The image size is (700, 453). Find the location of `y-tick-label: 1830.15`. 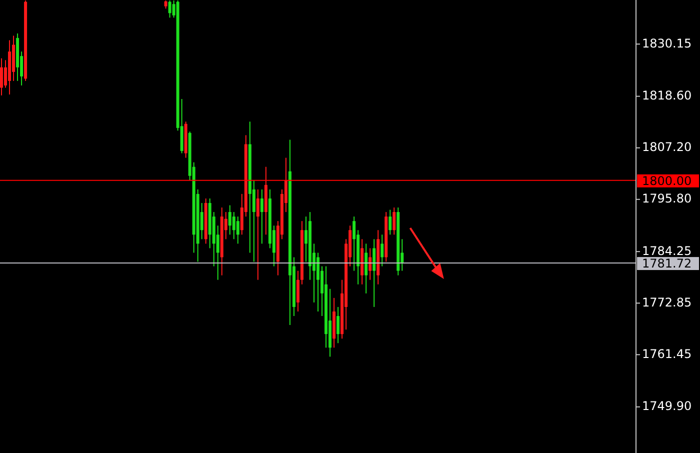

y-tick-label: 1830.15 is located at coordinates (667, 43).